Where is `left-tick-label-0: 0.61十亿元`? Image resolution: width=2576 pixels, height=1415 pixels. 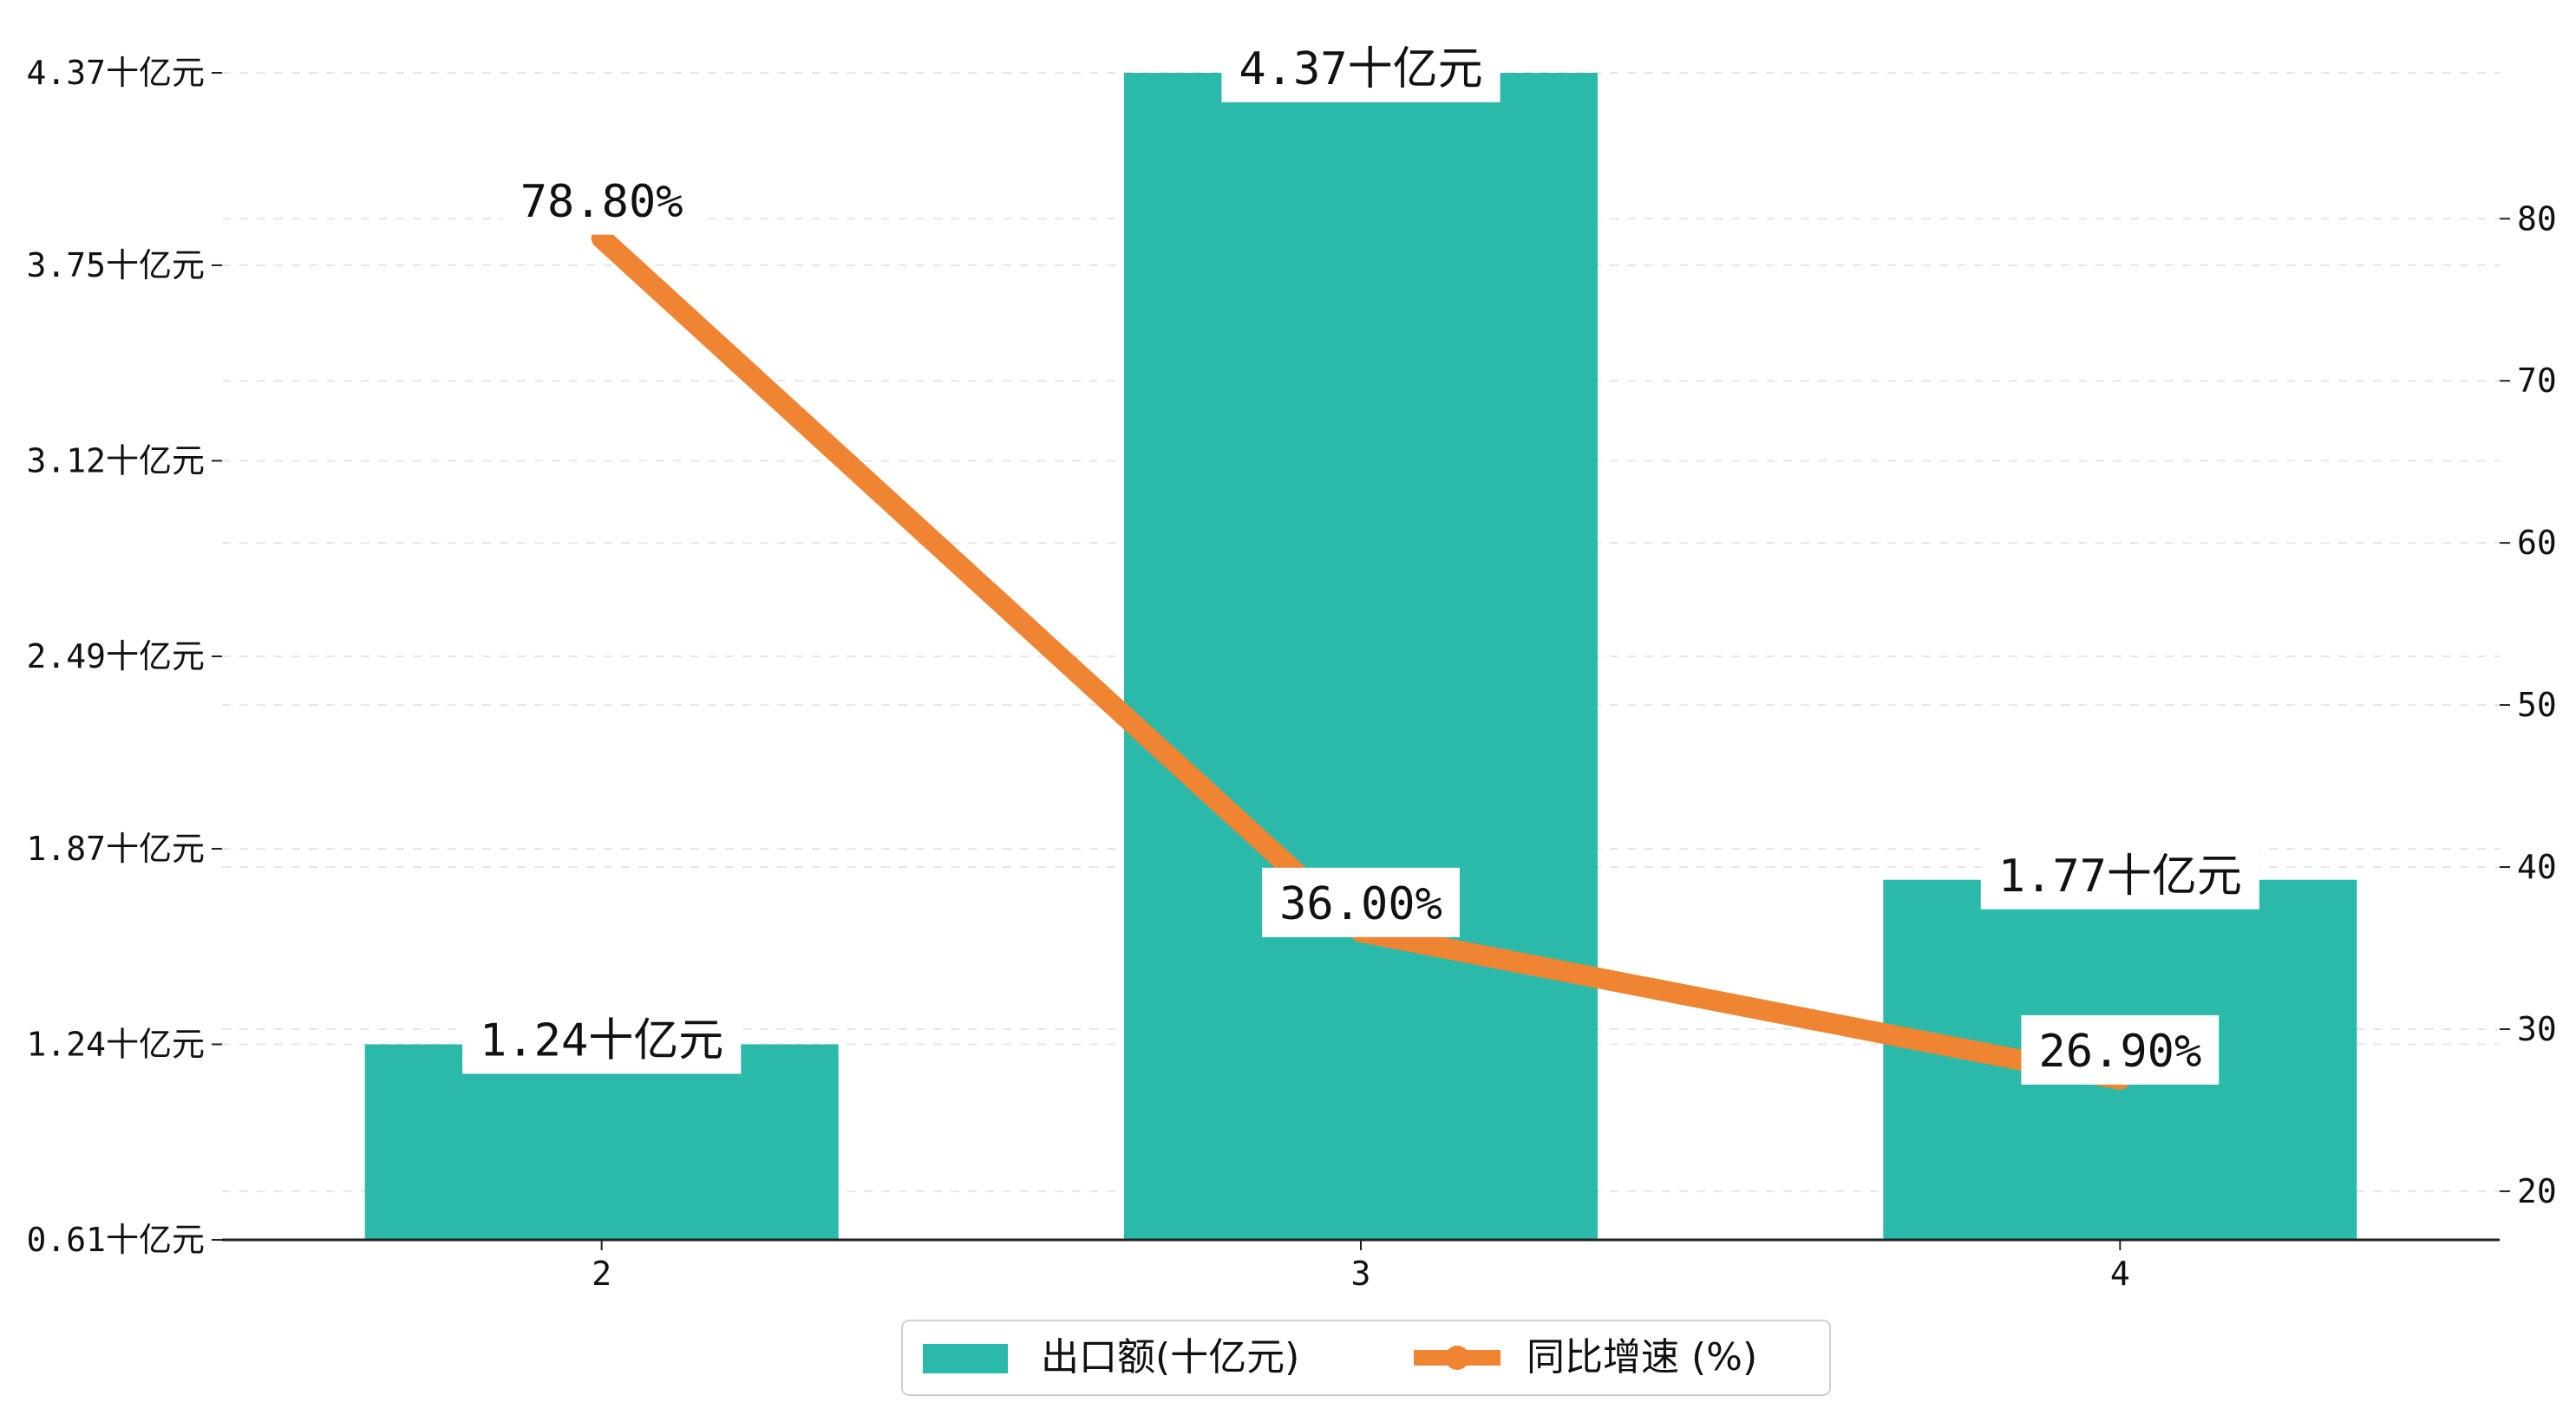
left-tick-label-0: 0.61十亿元 is located at coordinates (115, 1240).